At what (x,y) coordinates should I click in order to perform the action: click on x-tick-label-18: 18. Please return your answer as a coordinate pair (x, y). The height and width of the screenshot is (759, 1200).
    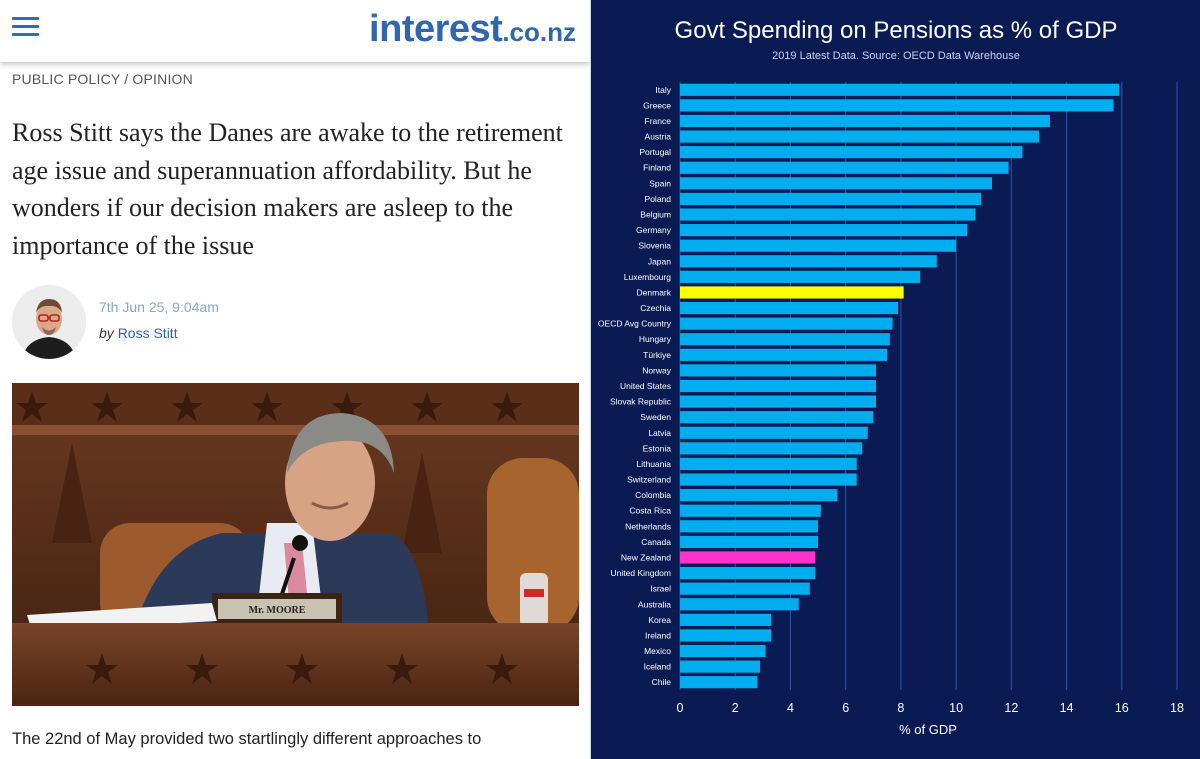
    Looking at the image, I should click on (1177, 708).